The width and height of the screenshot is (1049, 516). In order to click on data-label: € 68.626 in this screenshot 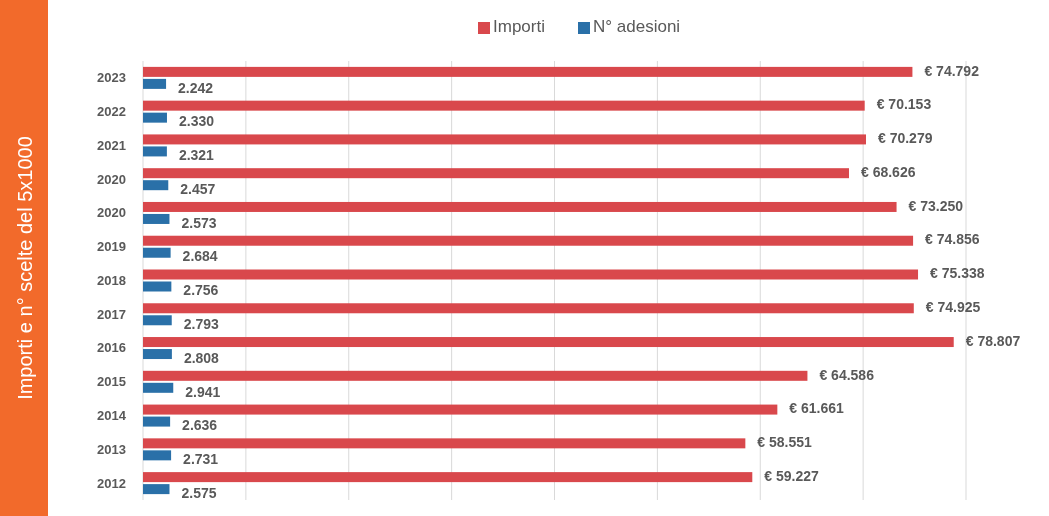, I will do `click(888, 171)`.